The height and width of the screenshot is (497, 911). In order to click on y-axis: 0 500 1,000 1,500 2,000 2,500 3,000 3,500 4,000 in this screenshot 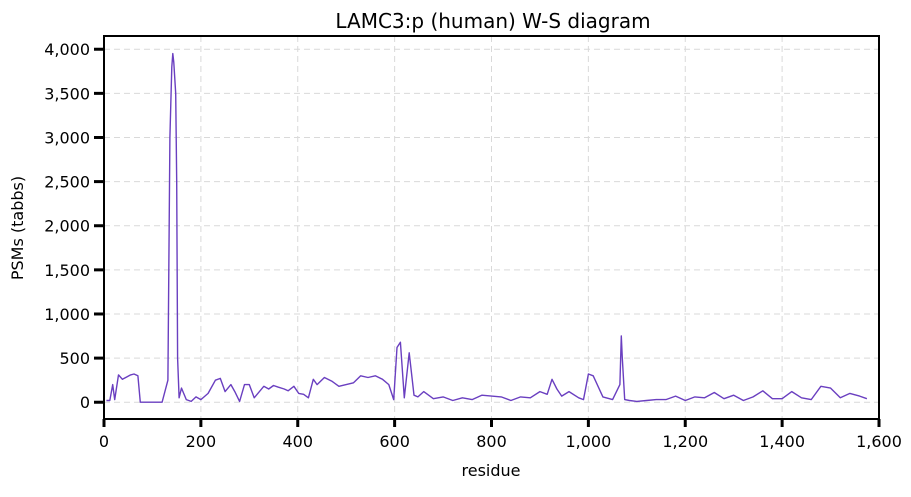, I will do `click(74, 226)`.